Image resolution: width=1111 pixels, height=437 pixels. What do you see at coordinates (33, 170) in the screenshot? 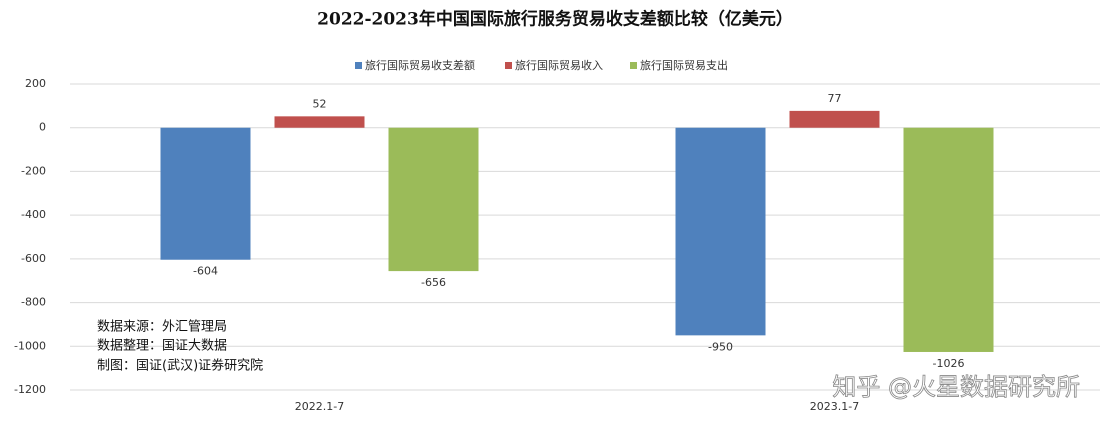
I see `y-tick-label: -200` at bounding box center [33, 170].